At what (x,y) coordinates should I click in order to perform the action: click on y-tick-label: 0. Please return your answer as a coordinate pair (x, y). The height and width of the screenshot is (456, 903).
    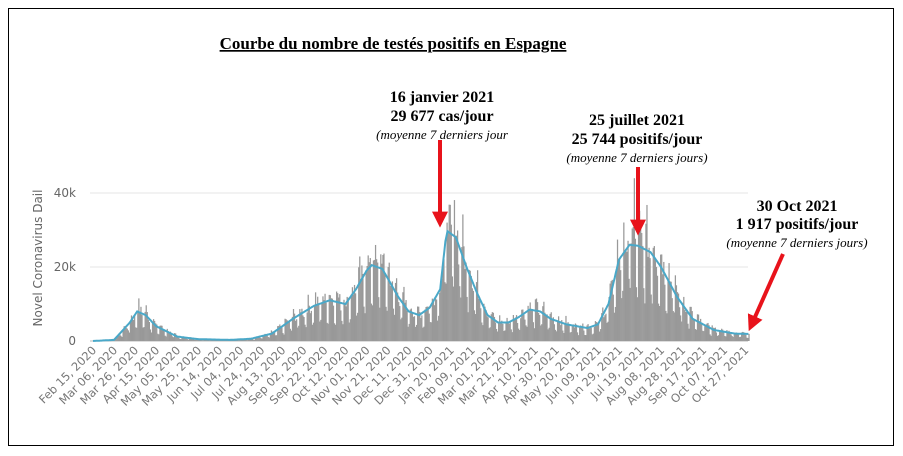
    Looking at the image, I should click on (72, 341).